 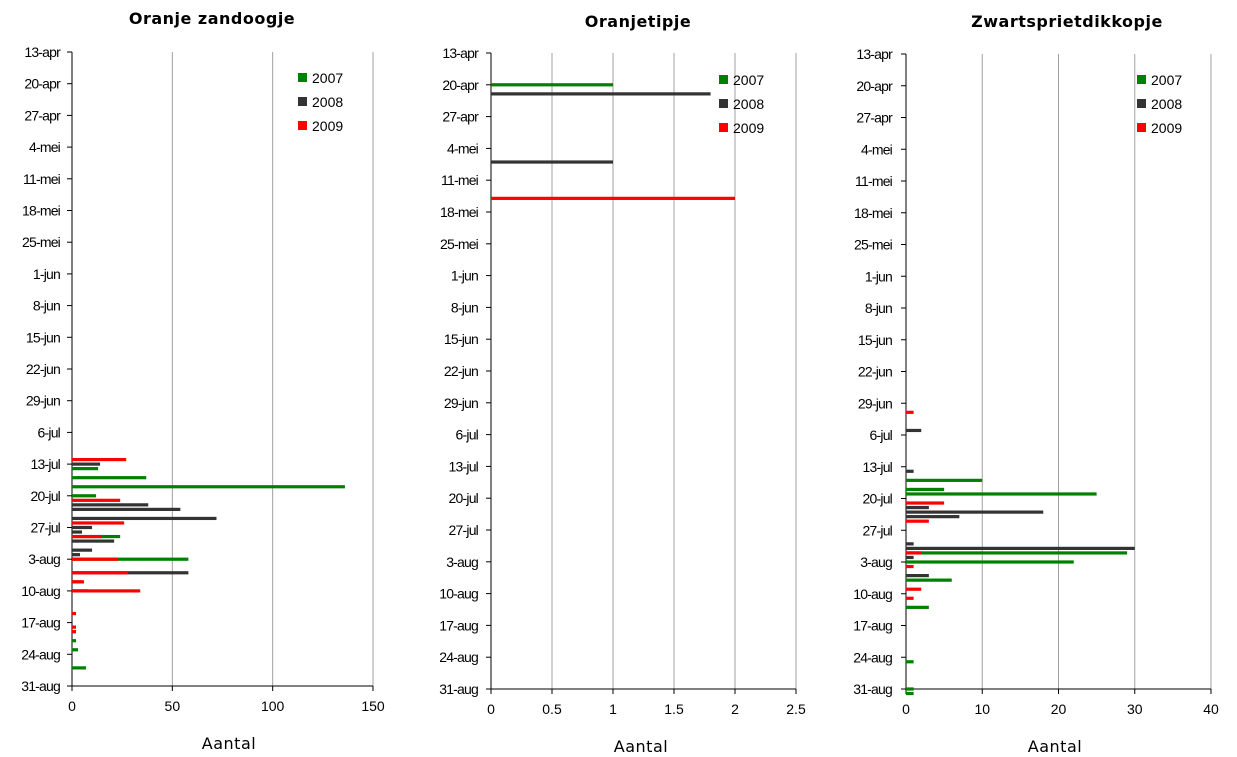 I want to click on y-tick-label: 27-jul, so click(x=878, y=530).